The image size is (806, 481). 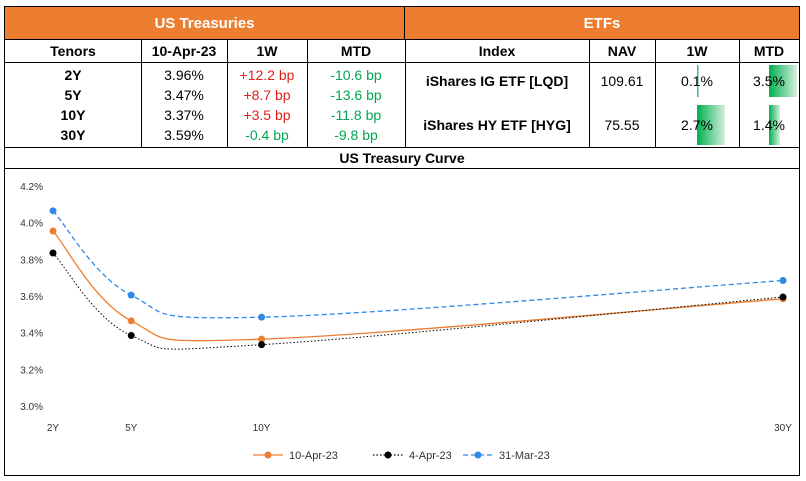 I want to click on y-tick-label: 4.2%, so click(x=31, y=187).